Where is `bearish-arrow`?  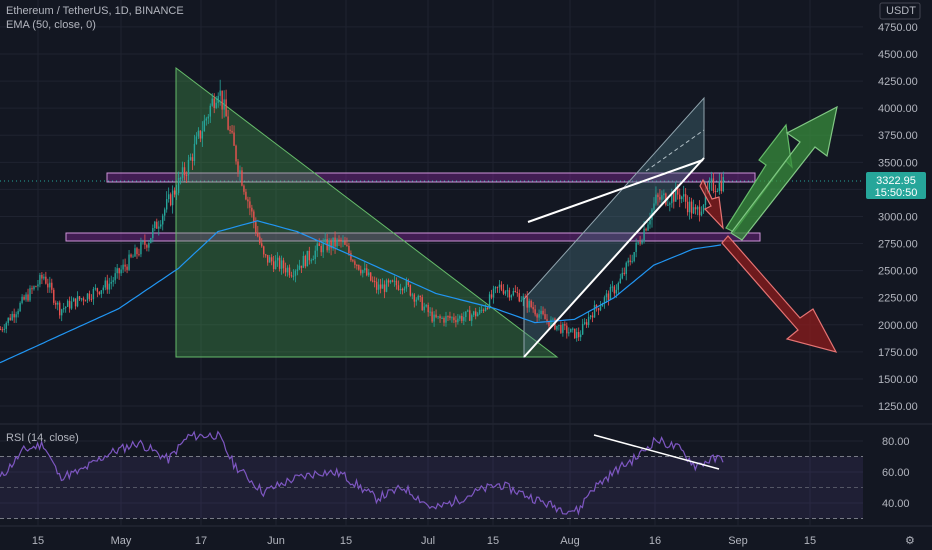 bearish-arrow is located at coordinates (779, 294).